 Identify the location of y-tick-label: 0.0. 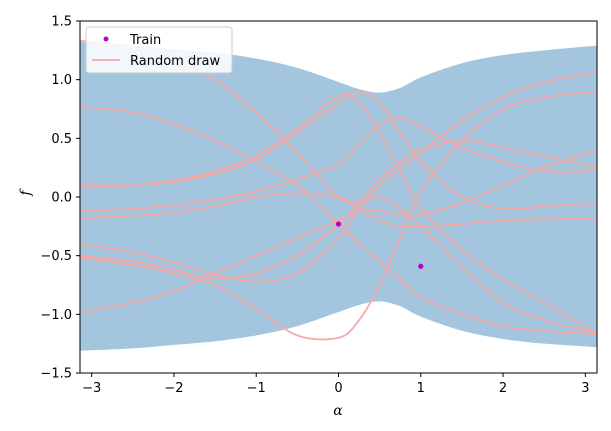
(61, 198).